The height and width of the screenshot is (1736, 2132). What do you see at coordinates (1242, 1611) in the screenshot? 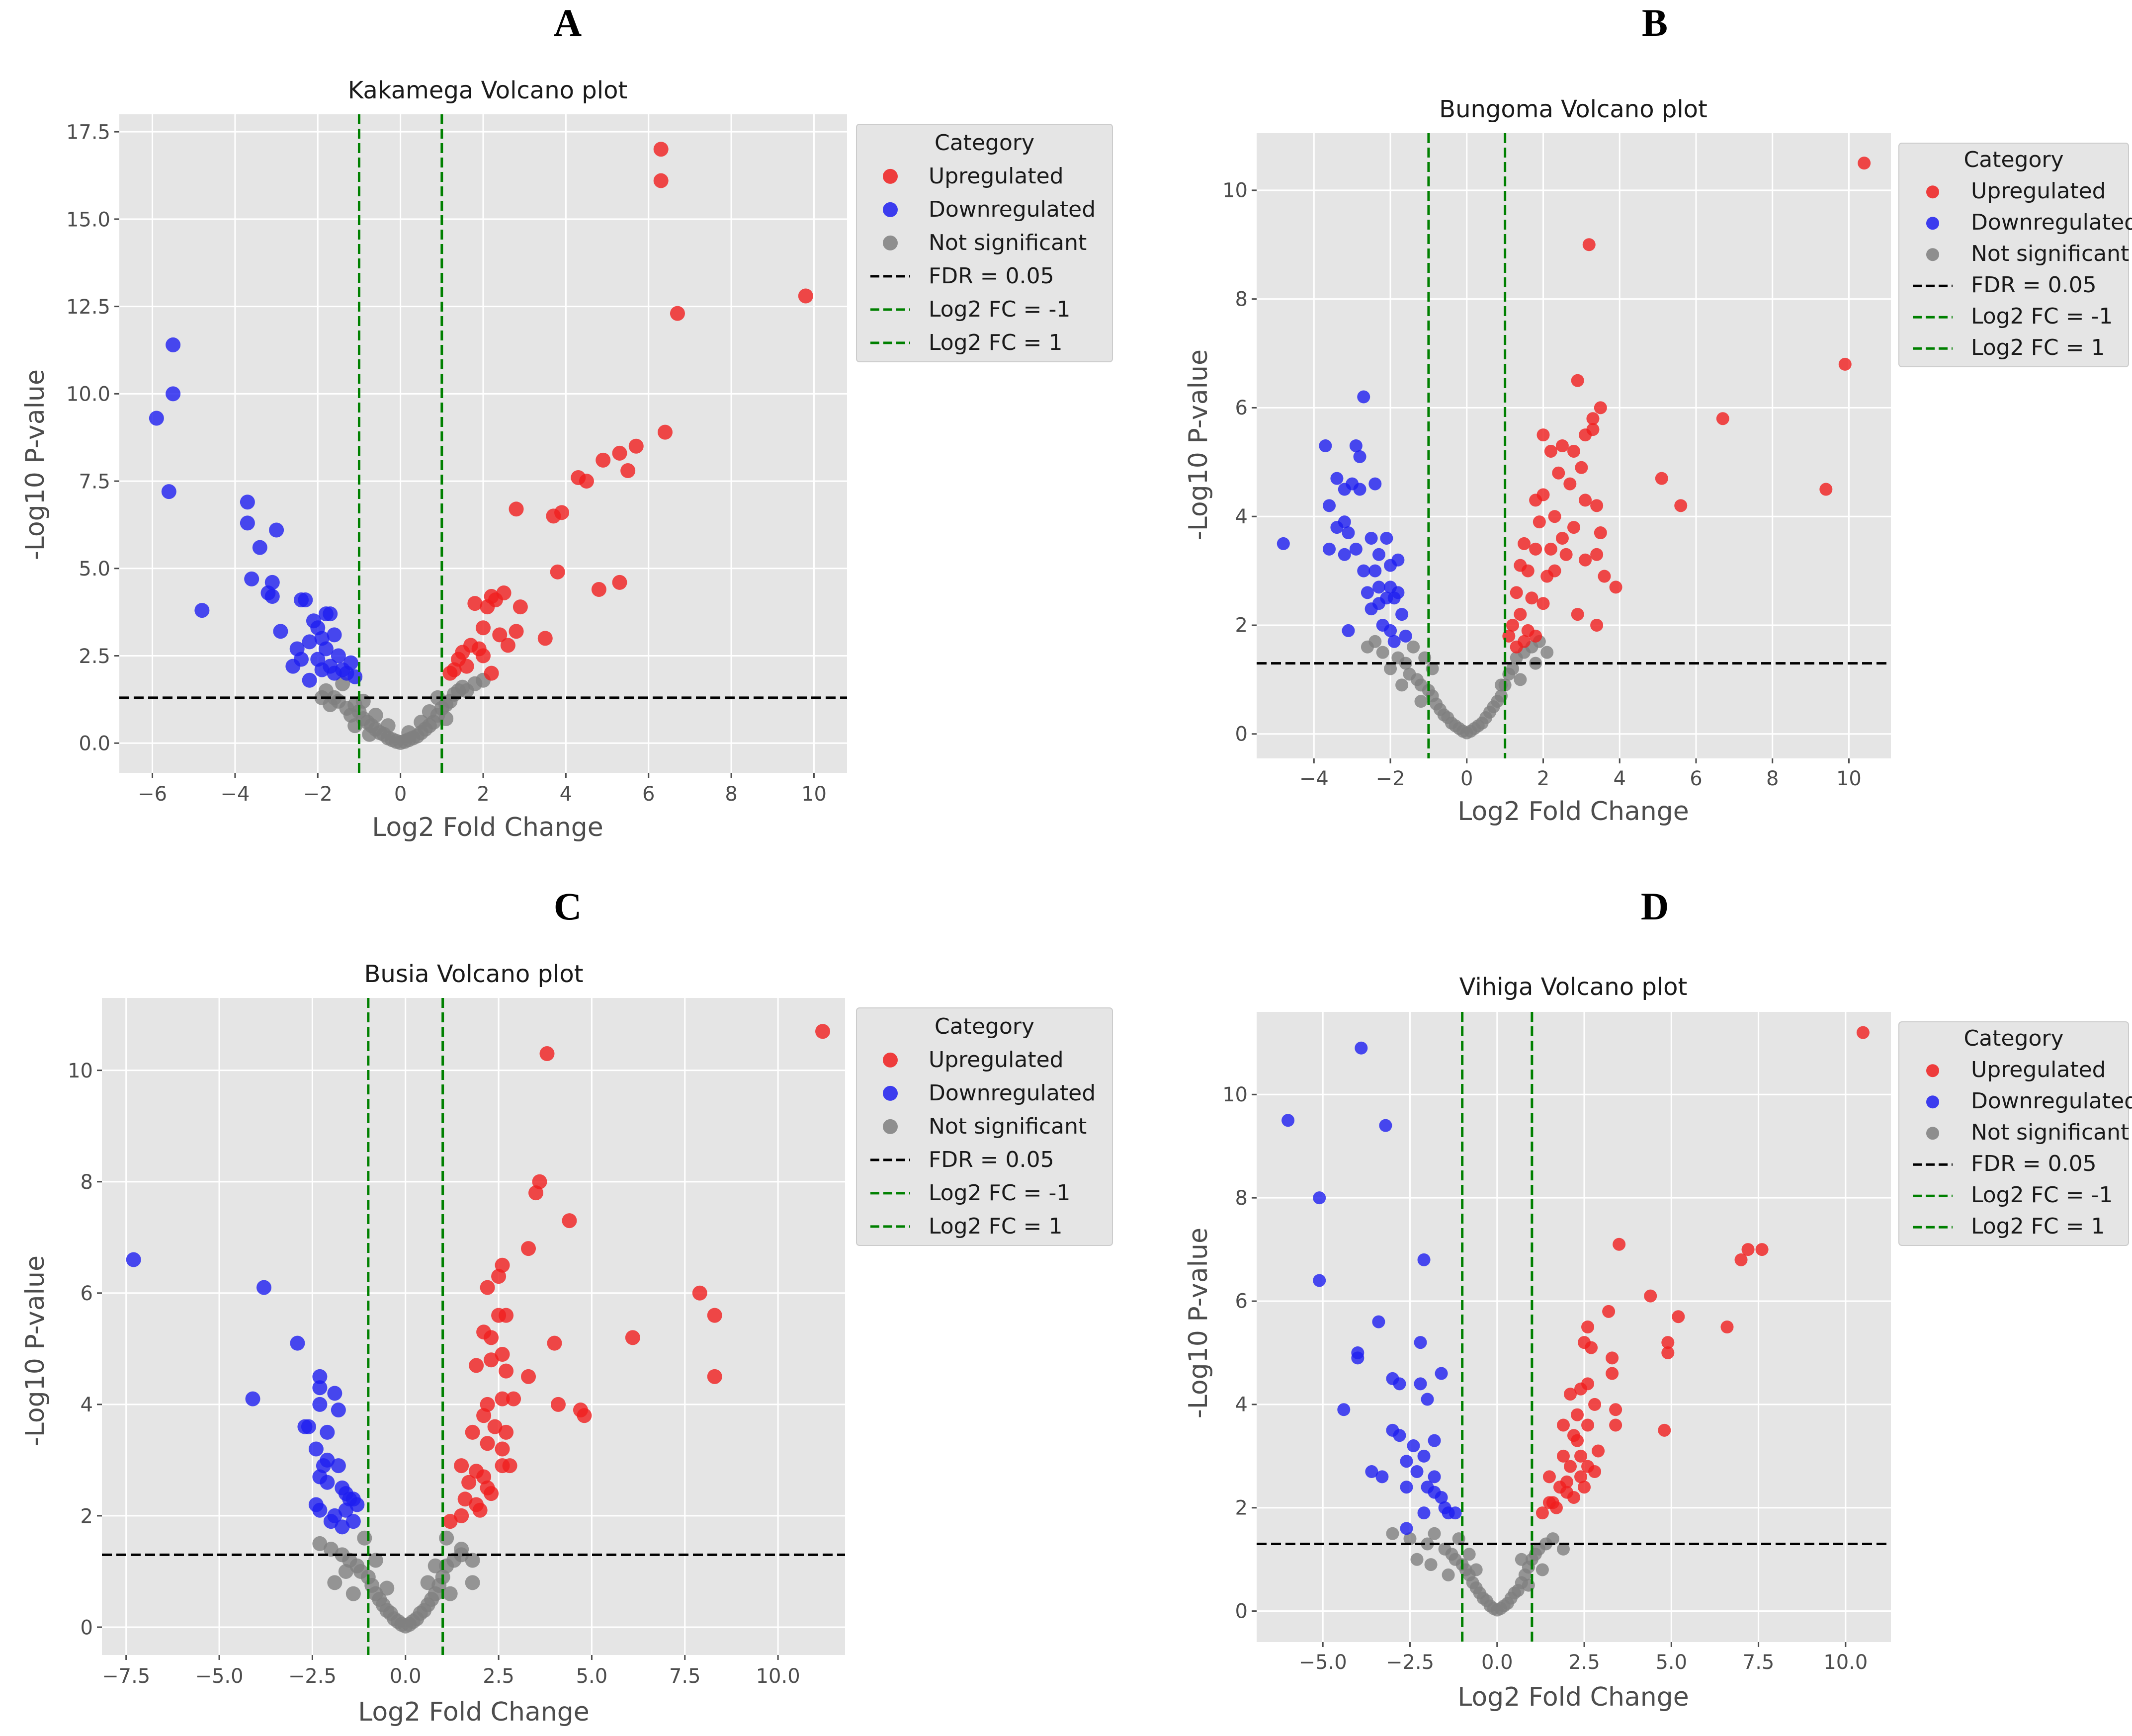
I see `y-tick-label: 0` at bounding box center [1242, 1611].